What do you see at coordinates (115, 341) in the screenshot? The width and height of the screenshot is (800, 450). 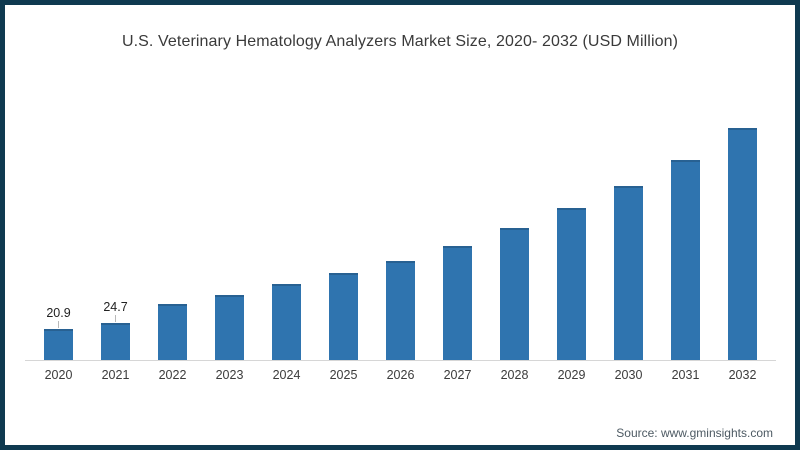 I see `bar-2021` at bounding box center [115, 341].